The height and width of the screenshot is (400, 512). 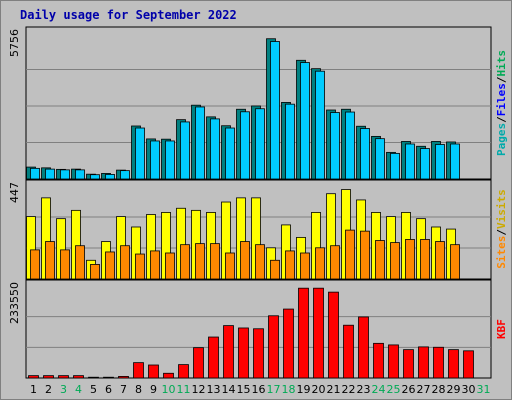 I want to click on x-tick-label: 25, so click(x=394, y=389).